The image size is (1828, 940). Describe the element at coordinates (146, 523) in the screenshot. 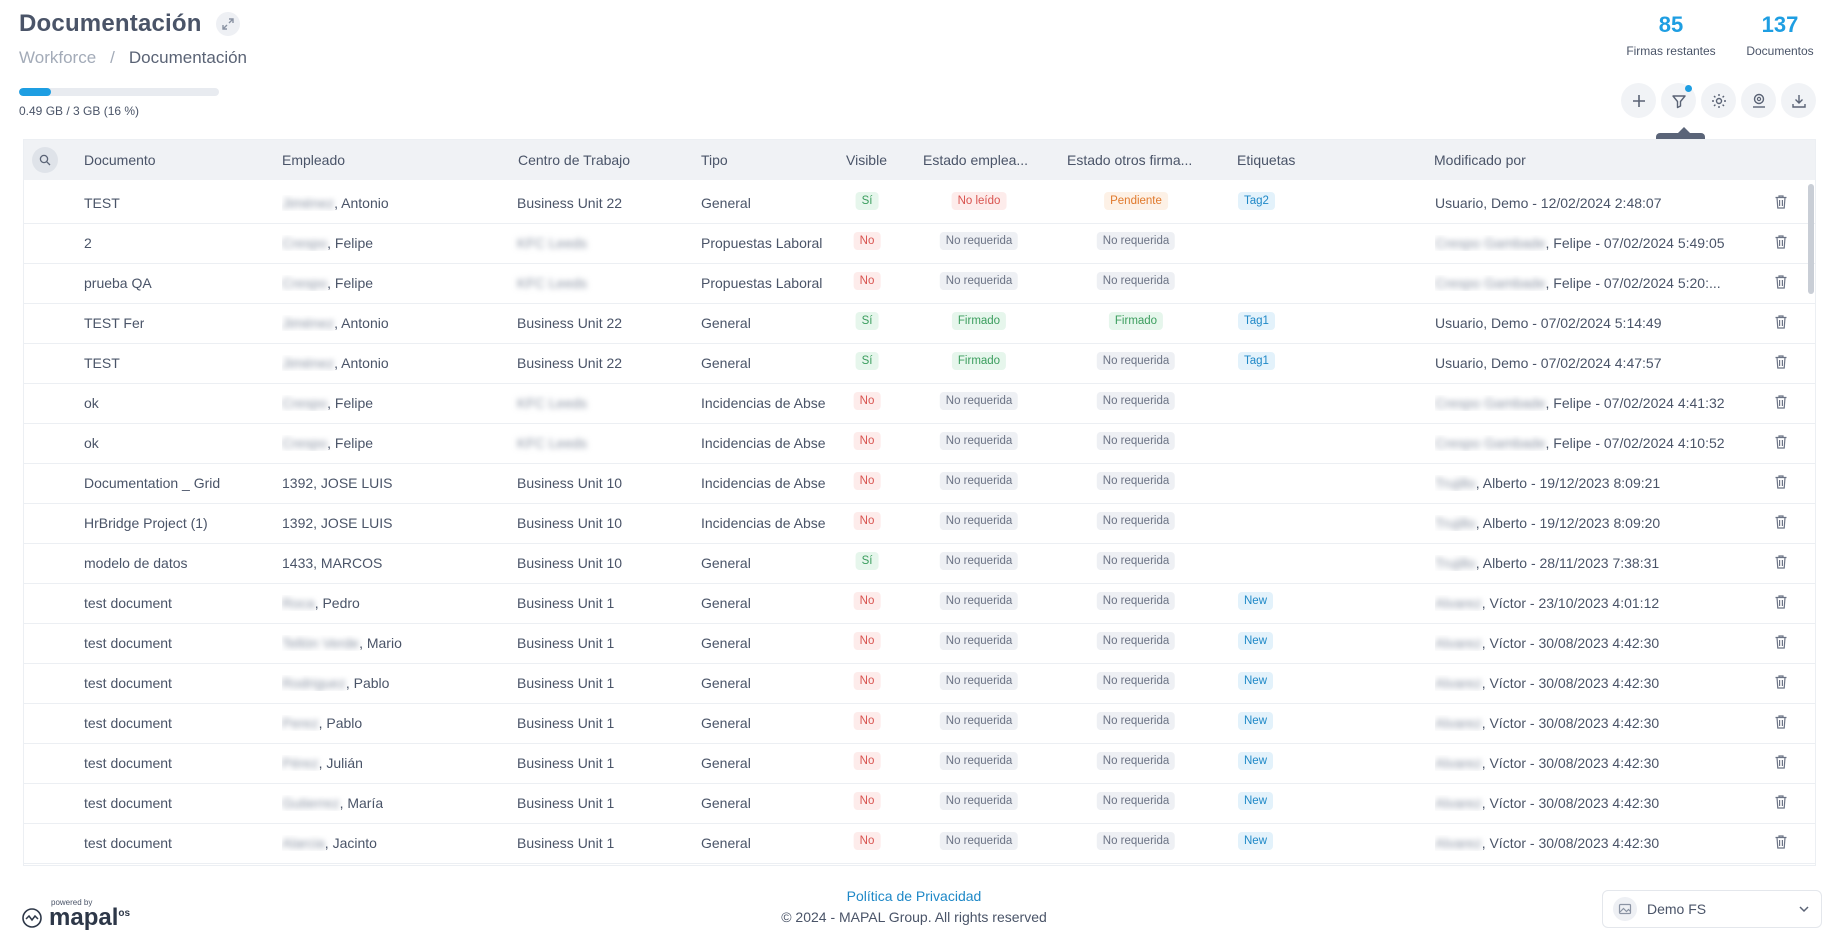

I see `cell-documento: HrBridge Project (1)` at that location.